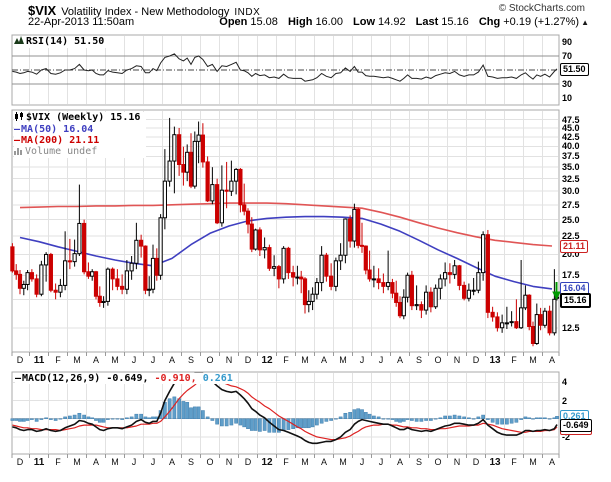 Image resolution: width=611 pixels, height=482 pixels. Describe the element at coordinates (247, 12) in the screenshot. I see `exchange-label: INDX` at that location.